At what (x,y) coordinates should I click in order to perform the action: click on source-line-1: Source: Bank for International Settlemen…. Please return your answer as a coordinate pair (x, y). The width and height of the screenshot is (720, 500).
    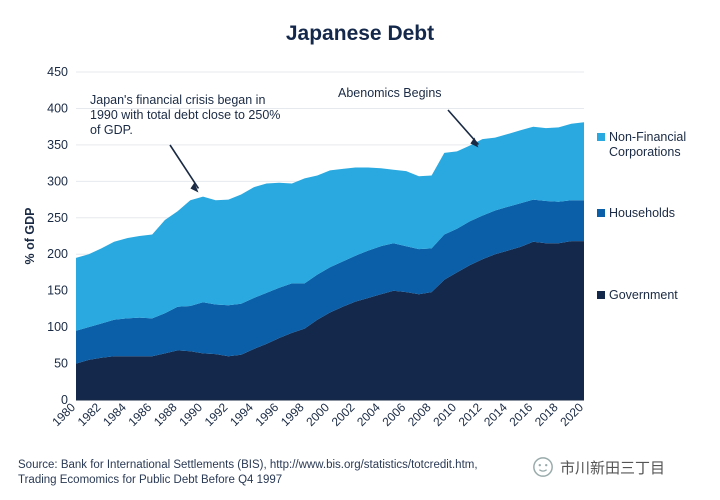
    Looking at the image, I should click on (248, 465).